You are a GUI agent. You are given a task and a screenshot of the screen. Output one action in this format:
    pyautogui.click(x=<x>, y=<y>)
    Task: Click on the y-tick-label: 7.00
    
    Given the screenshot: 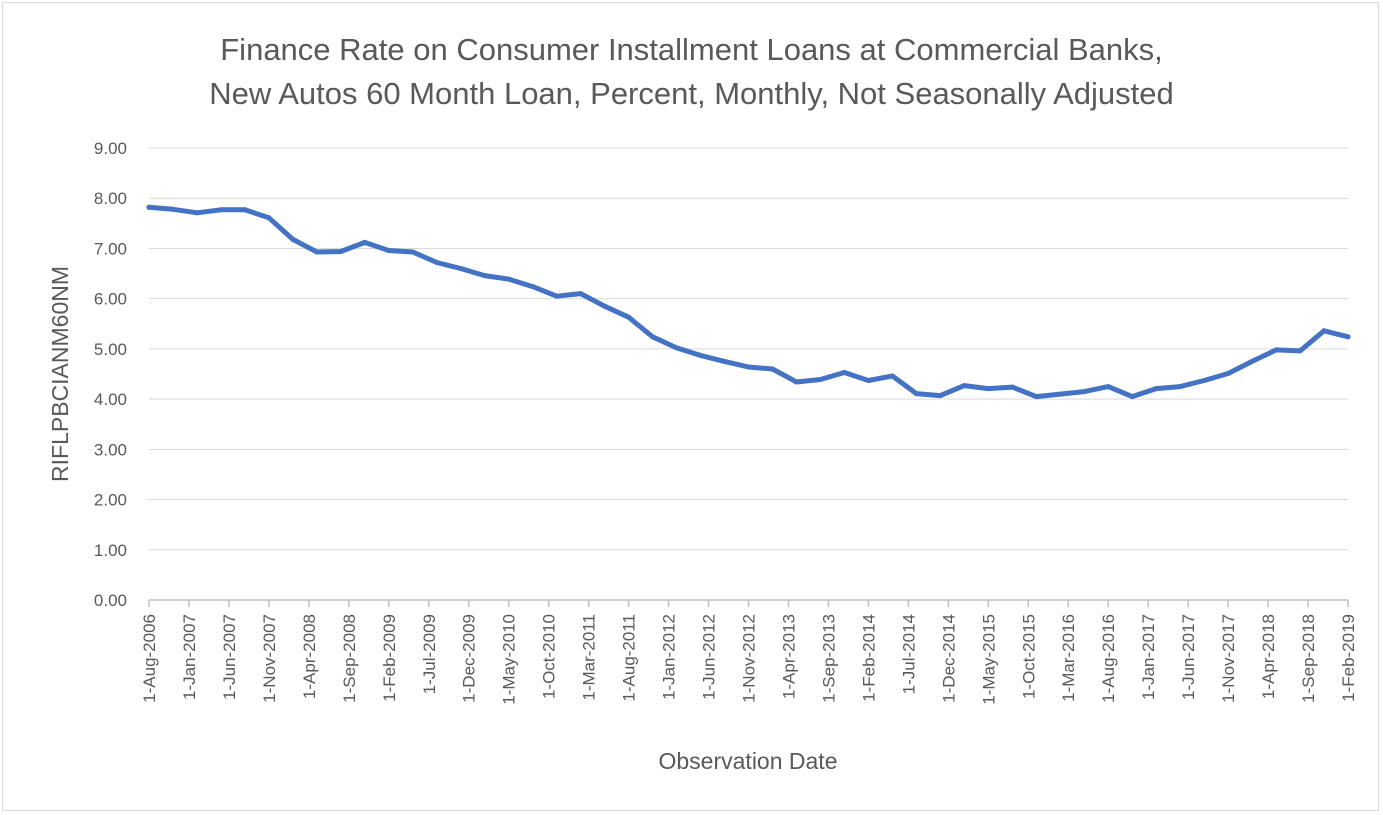 What is the action you would take?
    pyautogui.click(x=110, y=248)
    